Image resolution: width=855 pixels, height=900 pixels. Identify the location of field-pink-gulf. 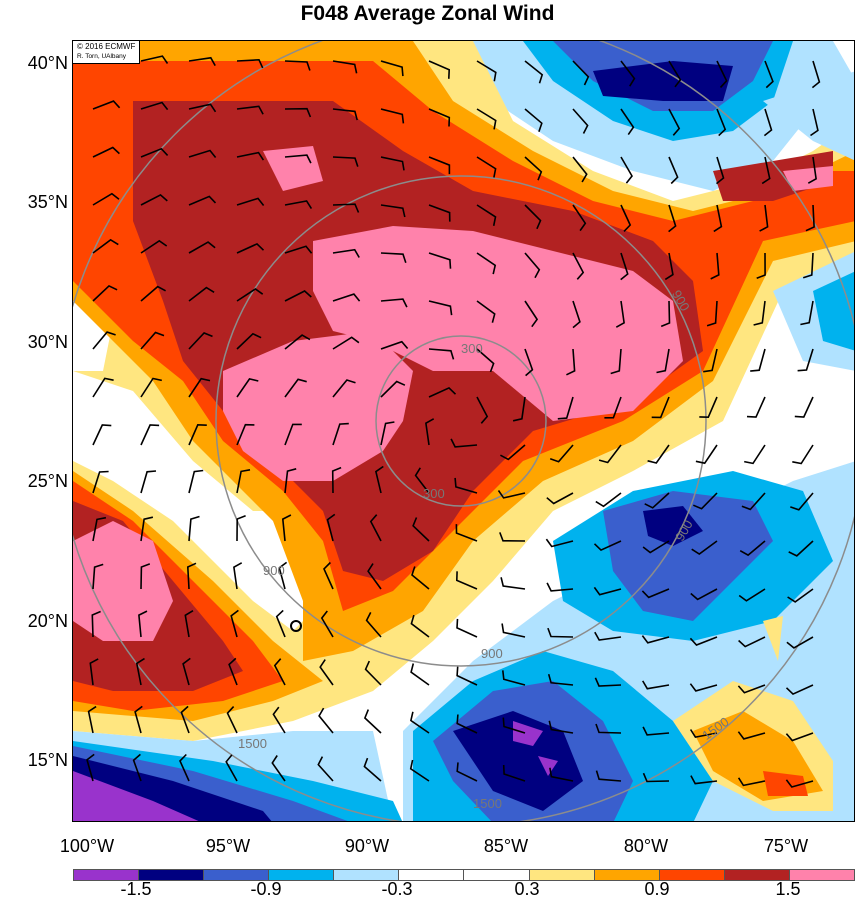
(498, 323).